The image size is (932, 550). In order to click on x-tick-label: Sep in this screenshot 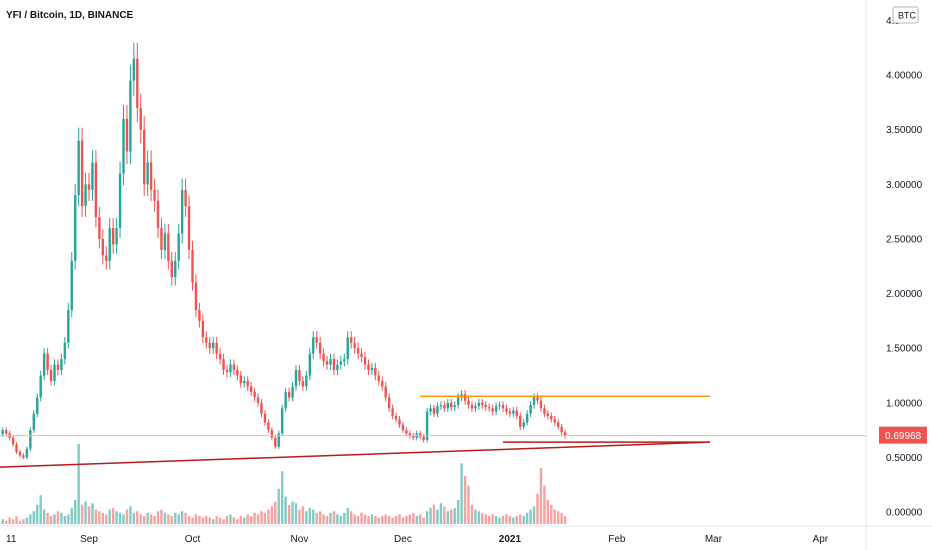, I will do `click(89, 539)`.